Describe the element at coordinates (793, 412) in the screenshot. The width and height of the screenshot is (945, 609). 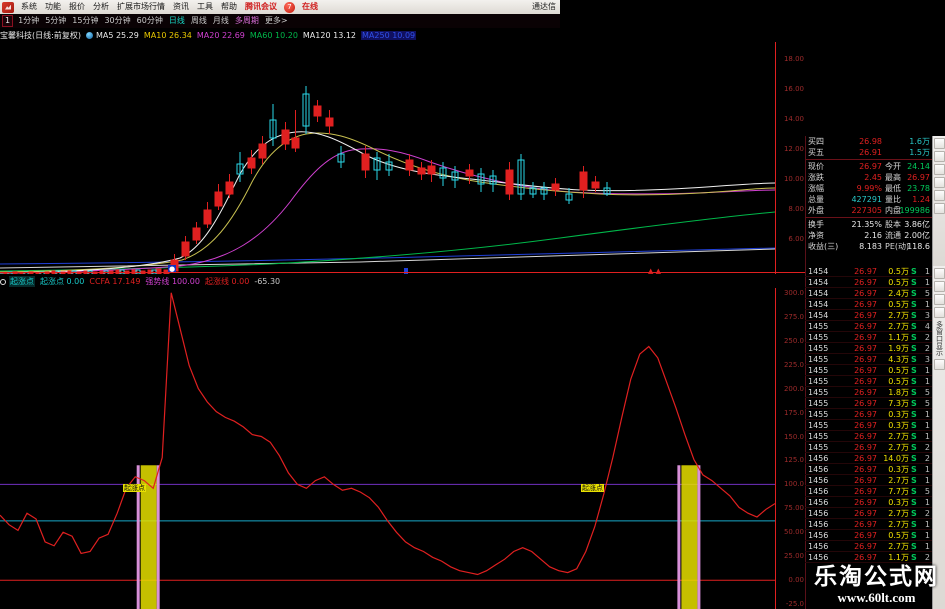
I see `sub-y-label: 175.0` at that location.